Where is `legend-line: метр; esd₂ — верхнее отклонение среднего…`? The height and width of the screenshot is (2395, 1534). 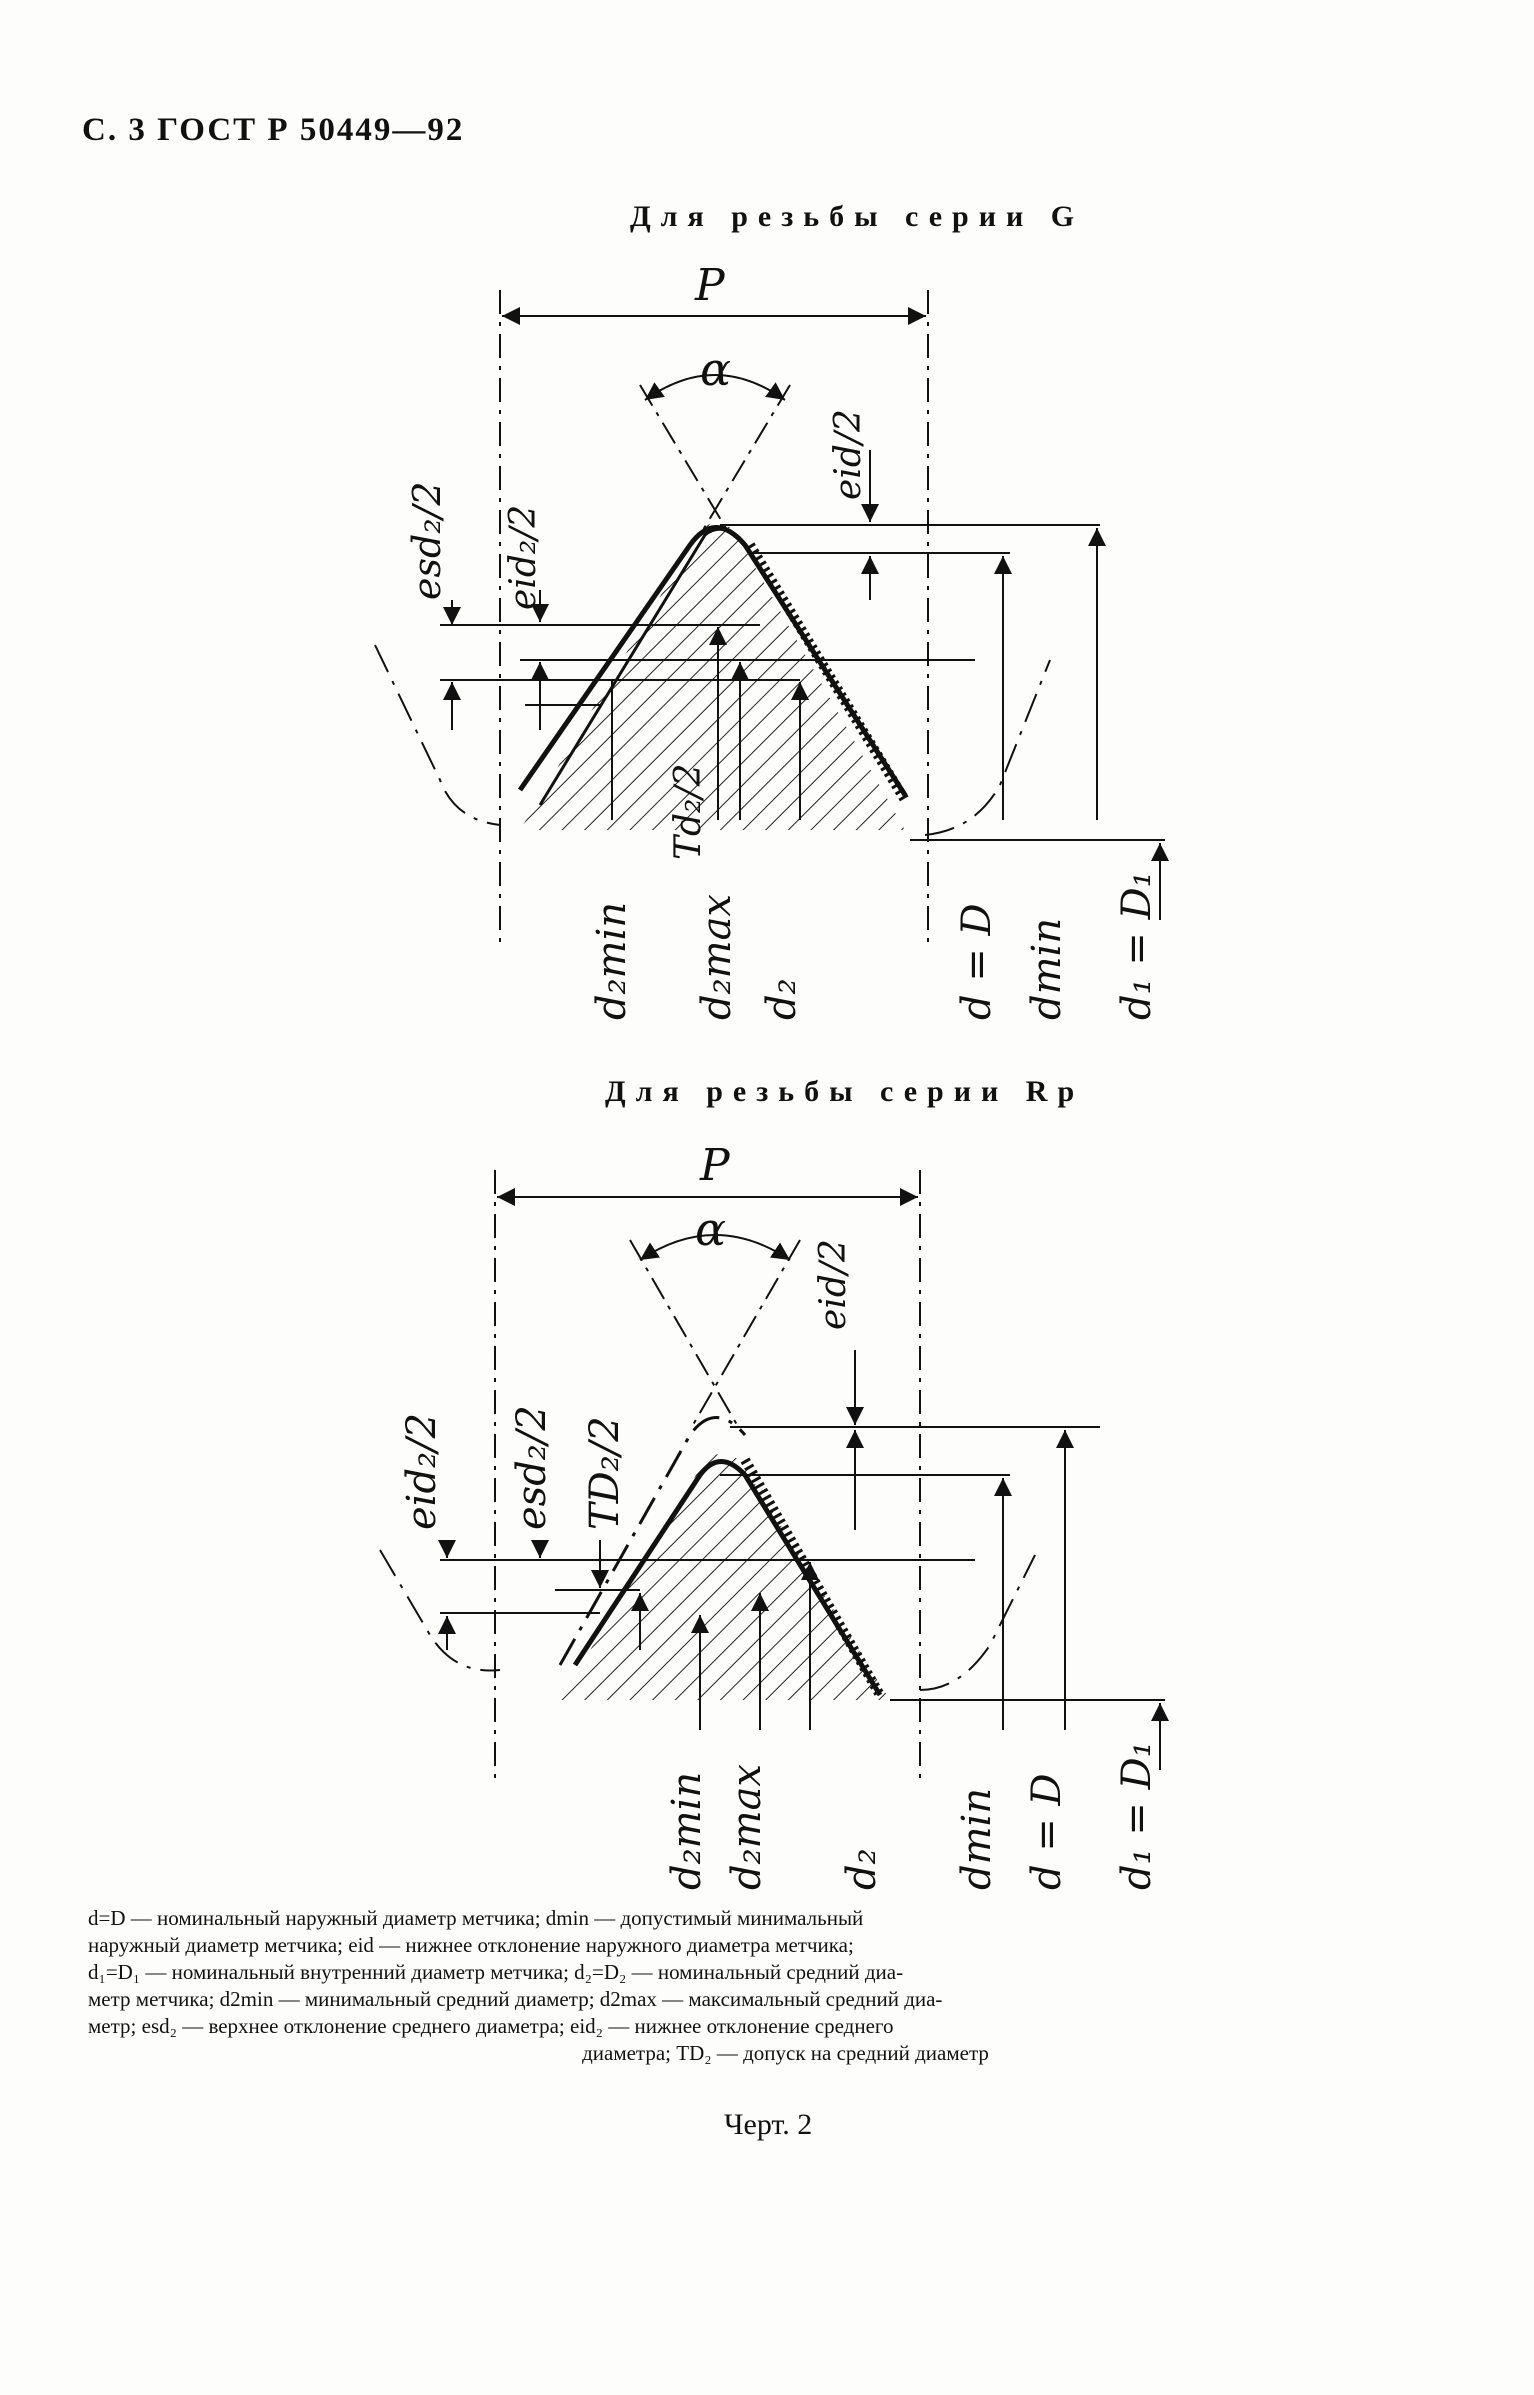 legend-line: метр; esd₂ — верхнее отклонение среднего… is located at coordinates (491, 2026).